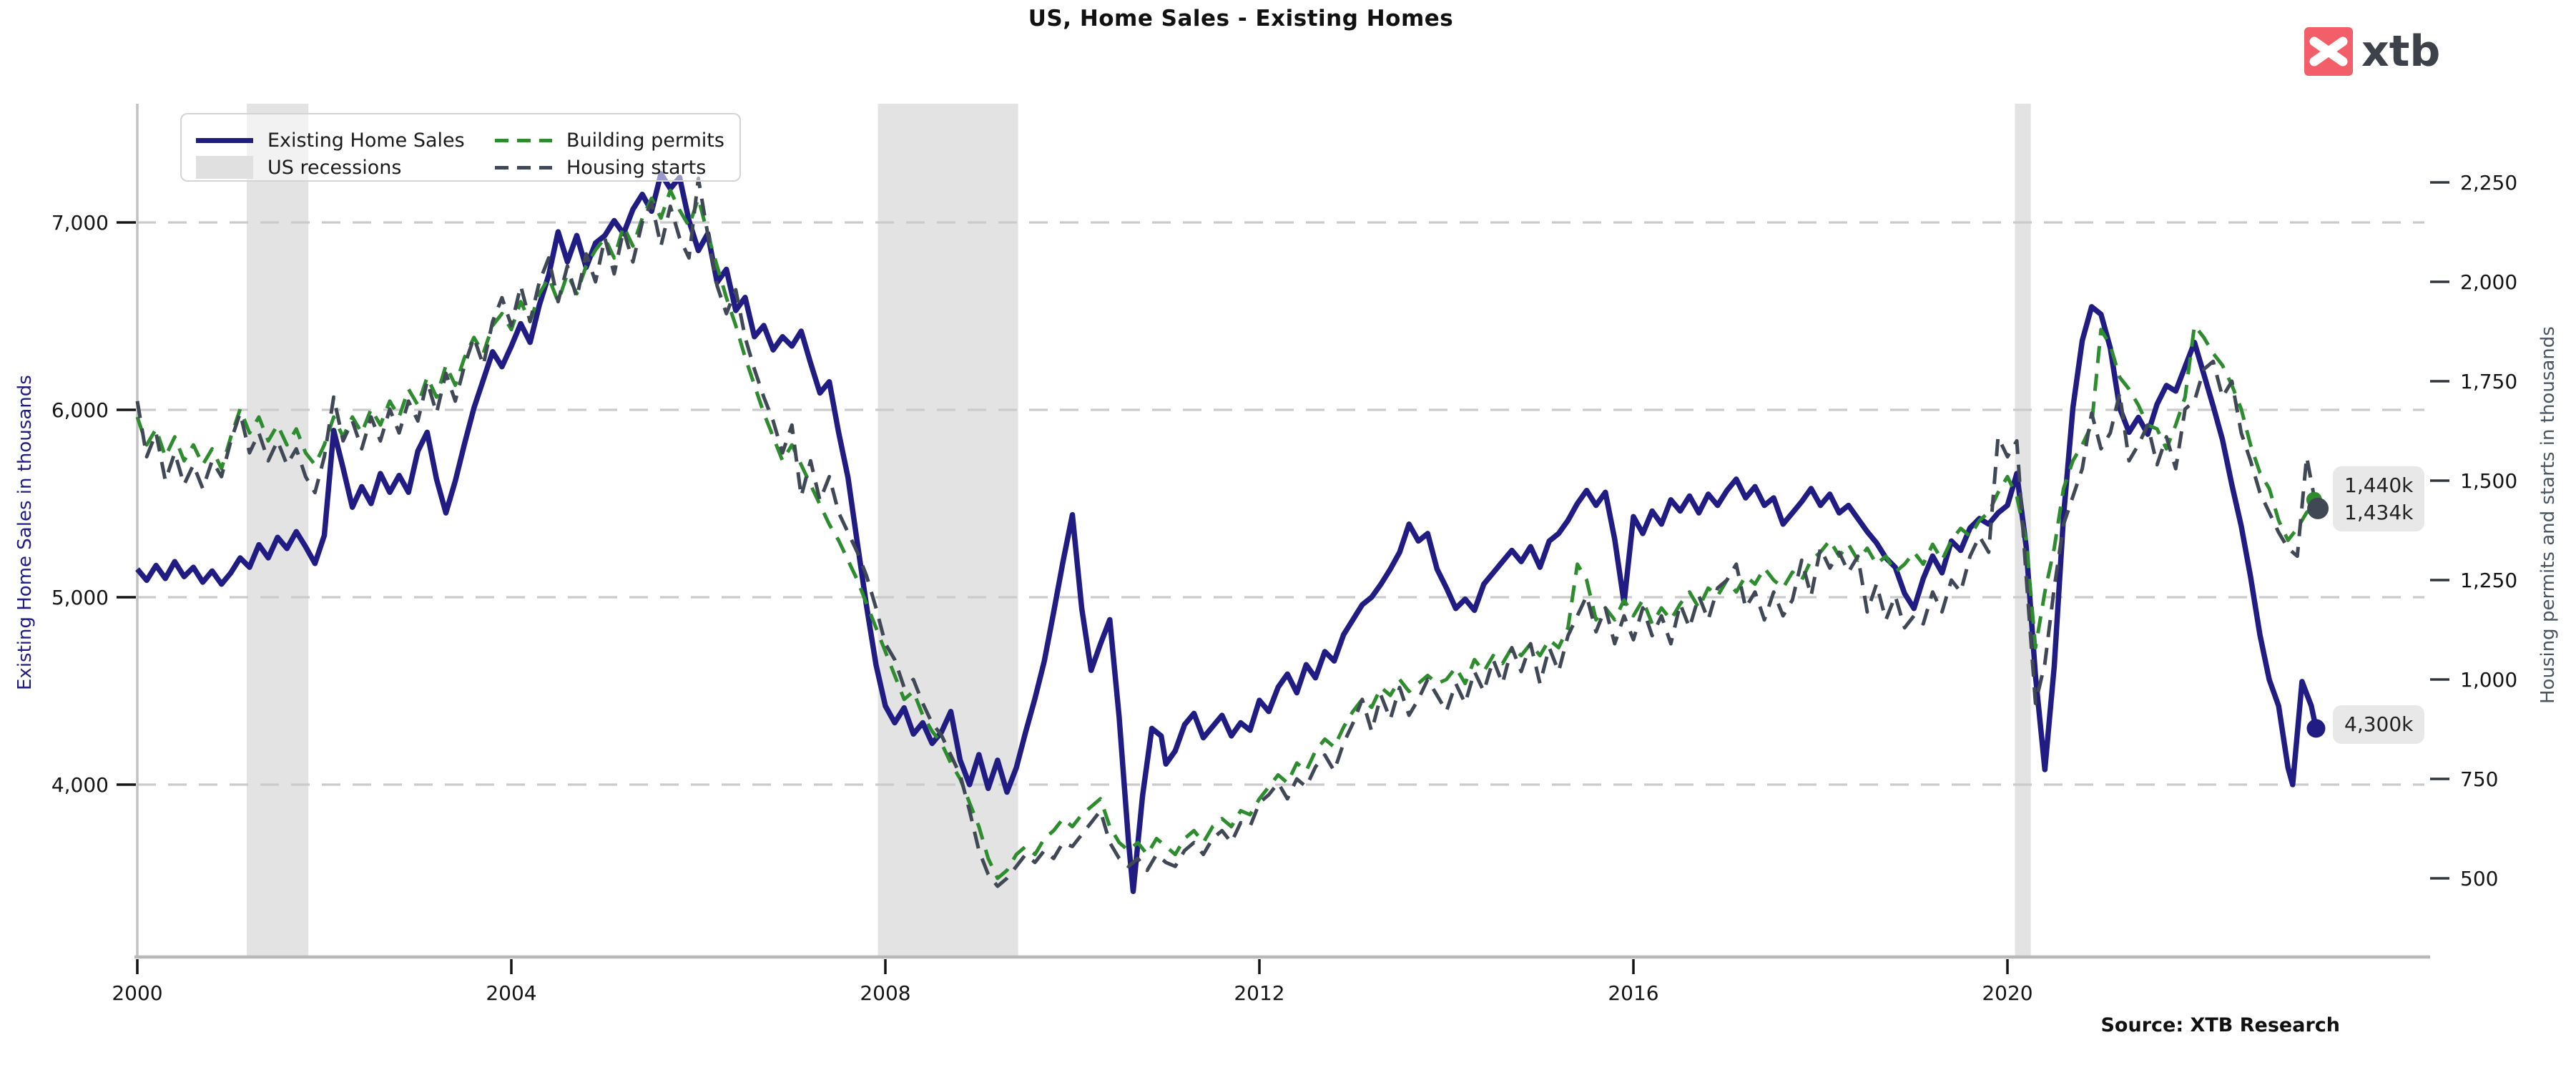 The width and height of the screenshot is (2576, 1065). What do you see at coordinates (2401, 52) in the screenshot?
I see `xtb-logo-text: xtb` at bounding box center [2401, 52].